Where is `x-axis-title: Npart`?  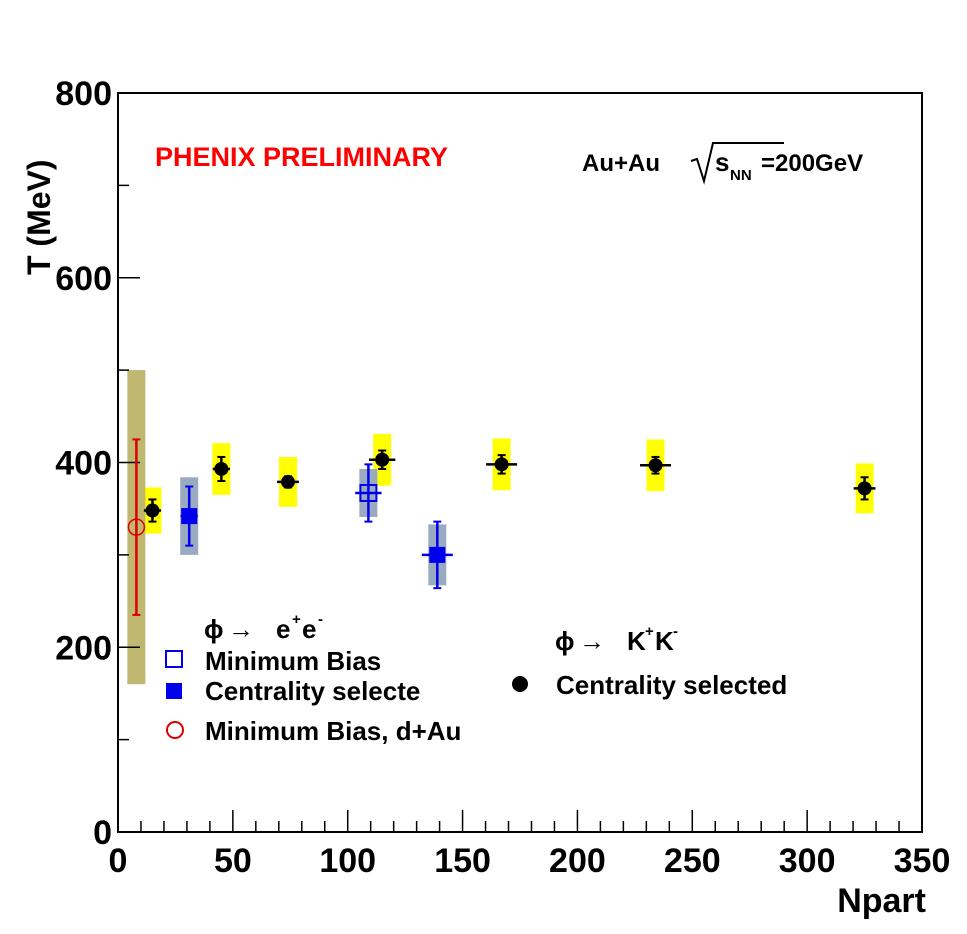
x-axis-title: Npart is located at coordinates (881, 901).